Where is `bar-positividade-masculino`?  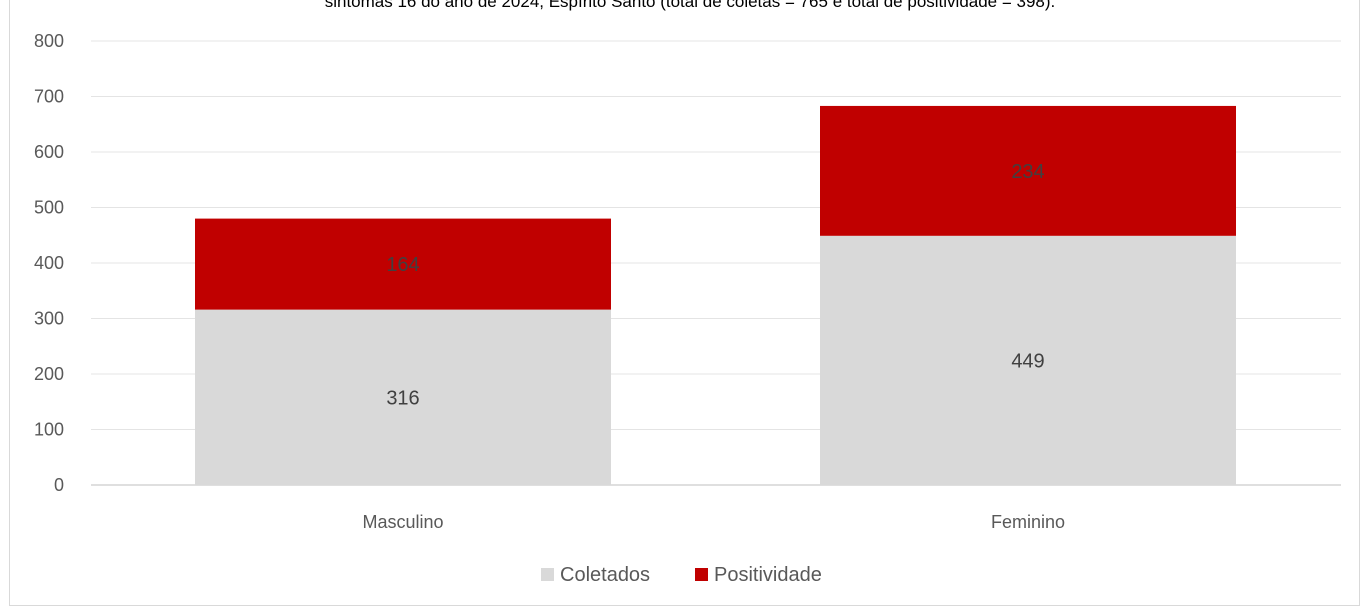
bar-positividade-masculino is located at coordinates (403, 264).